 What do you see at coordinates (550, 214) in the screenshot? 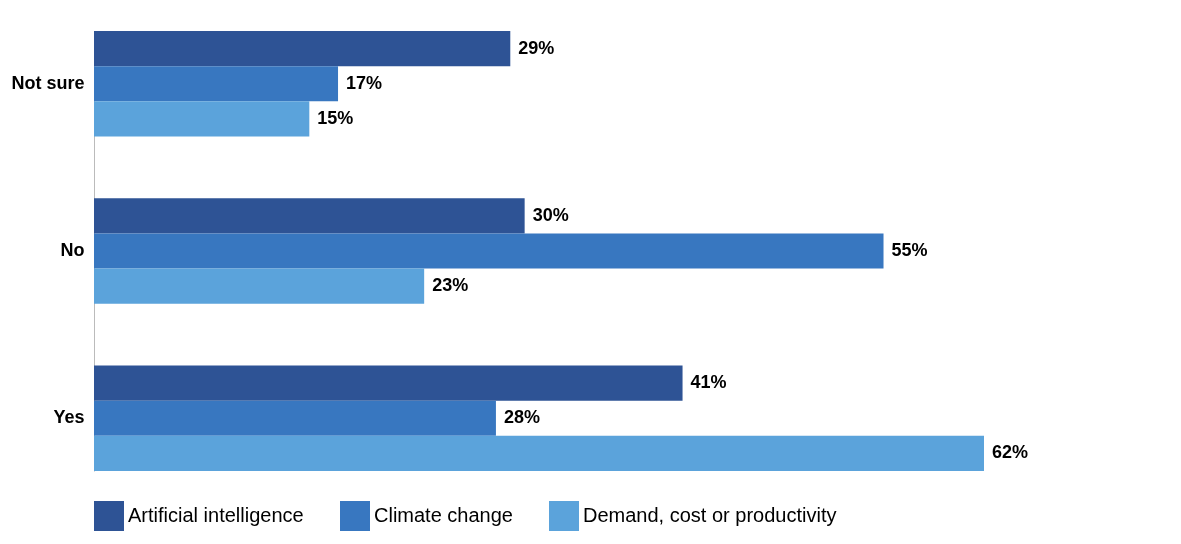
I see `data-label: 30%` at bounding box center [550, 214].